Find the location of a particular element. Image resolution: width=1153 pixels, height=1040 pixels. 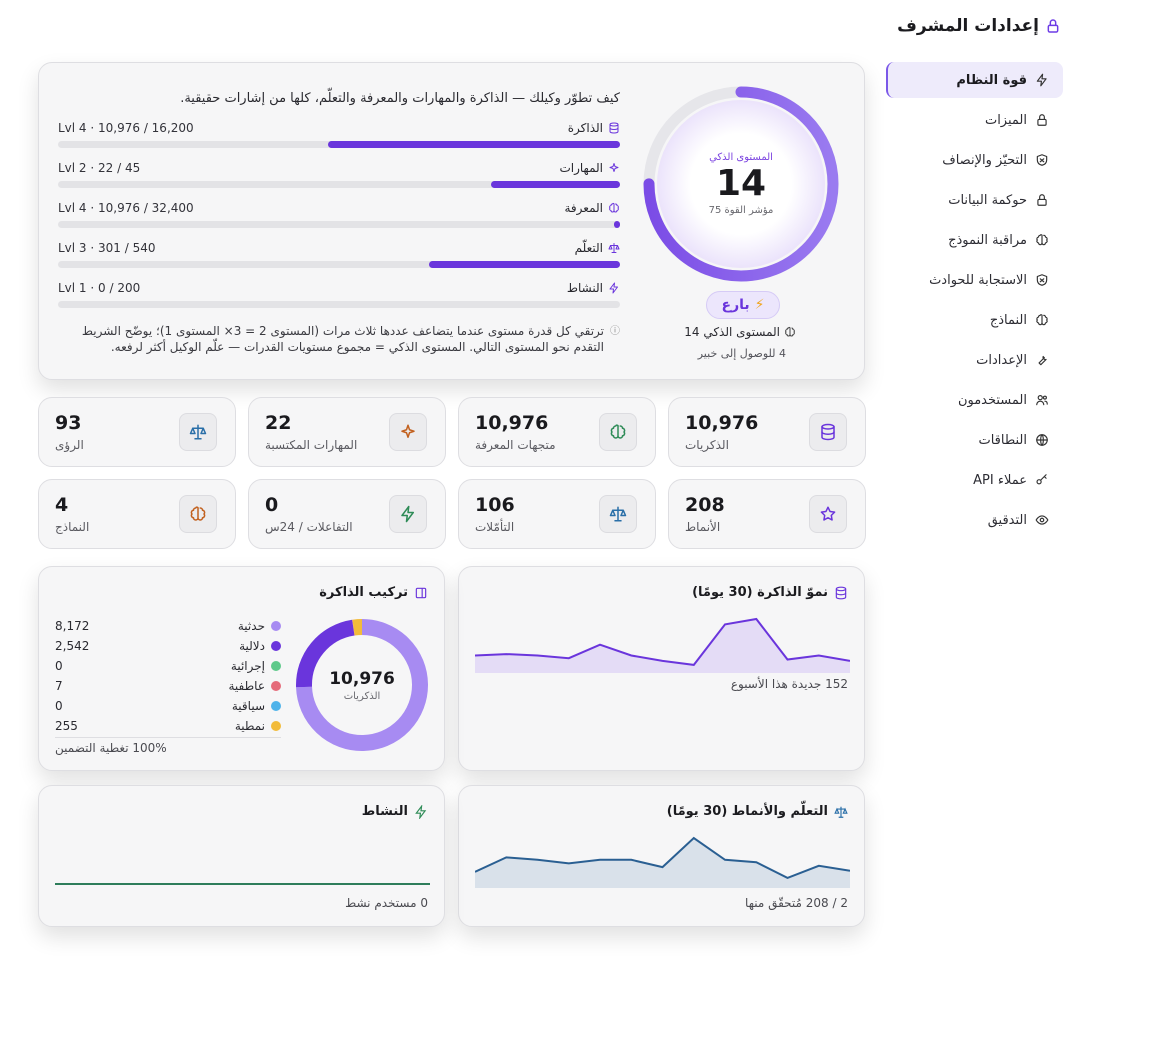

globe-icon is located at coordinates (1042, 440).